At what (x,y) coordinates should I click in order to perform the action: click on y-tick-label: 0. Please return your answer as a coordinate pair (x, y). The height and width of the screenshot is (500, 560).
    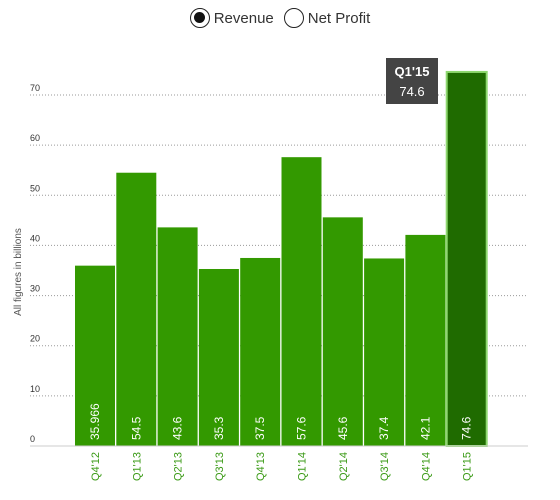
    Looking at the image, I should click on (32, 439).